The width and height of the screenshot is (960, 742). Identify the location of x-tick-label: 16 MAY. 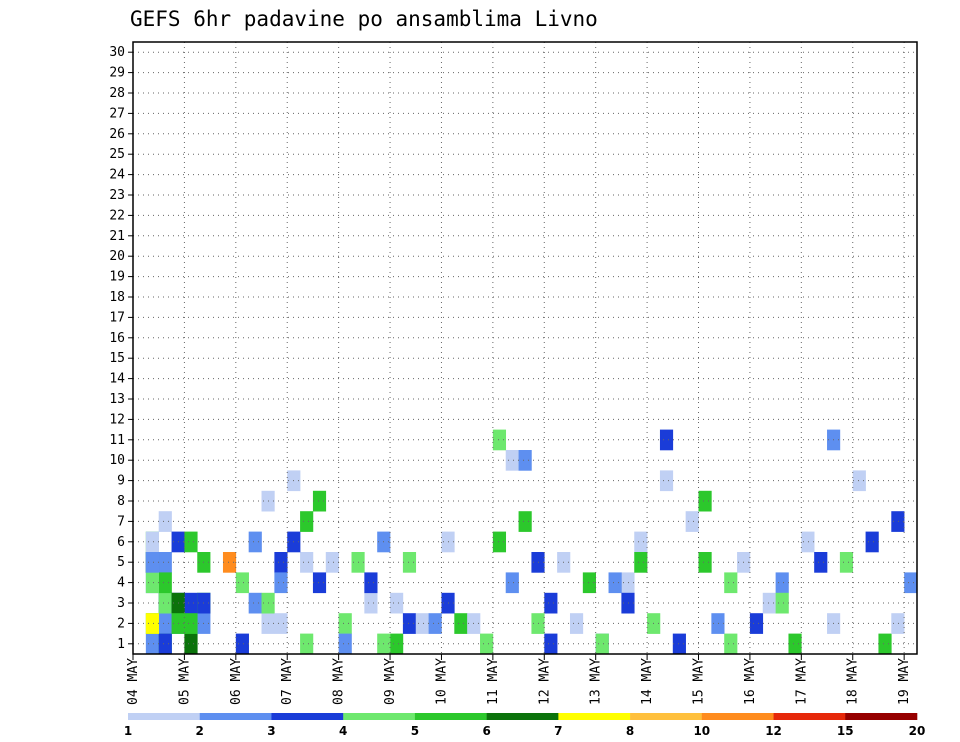
(750, 681).